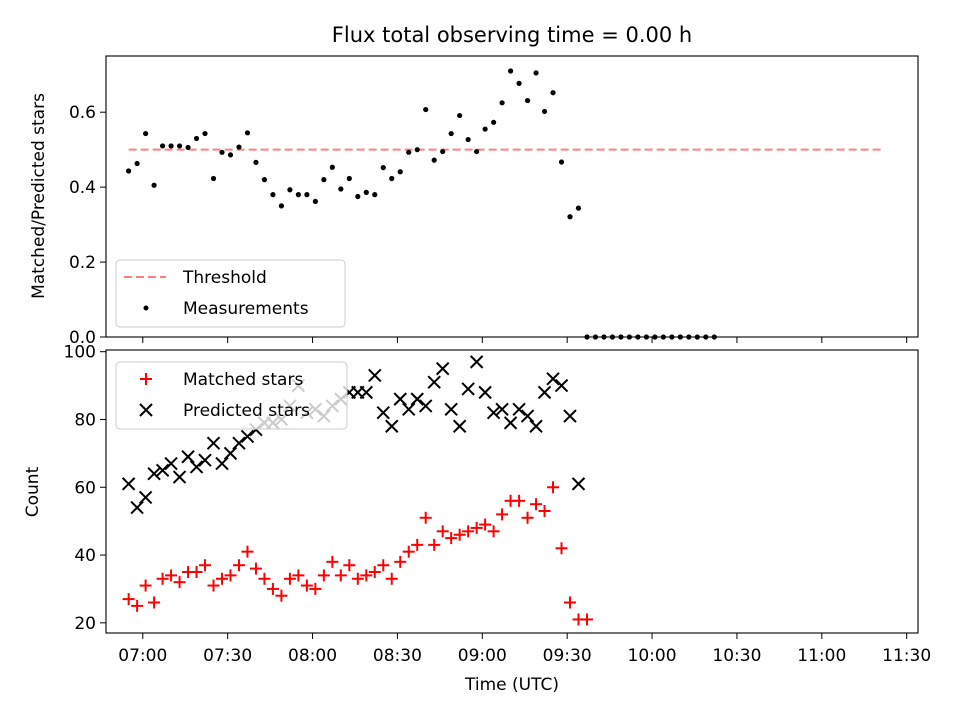  What do you see at coordinates (230, 293) in the screenshot?
I see `top-legend-box` at bounding box center [230, 293].